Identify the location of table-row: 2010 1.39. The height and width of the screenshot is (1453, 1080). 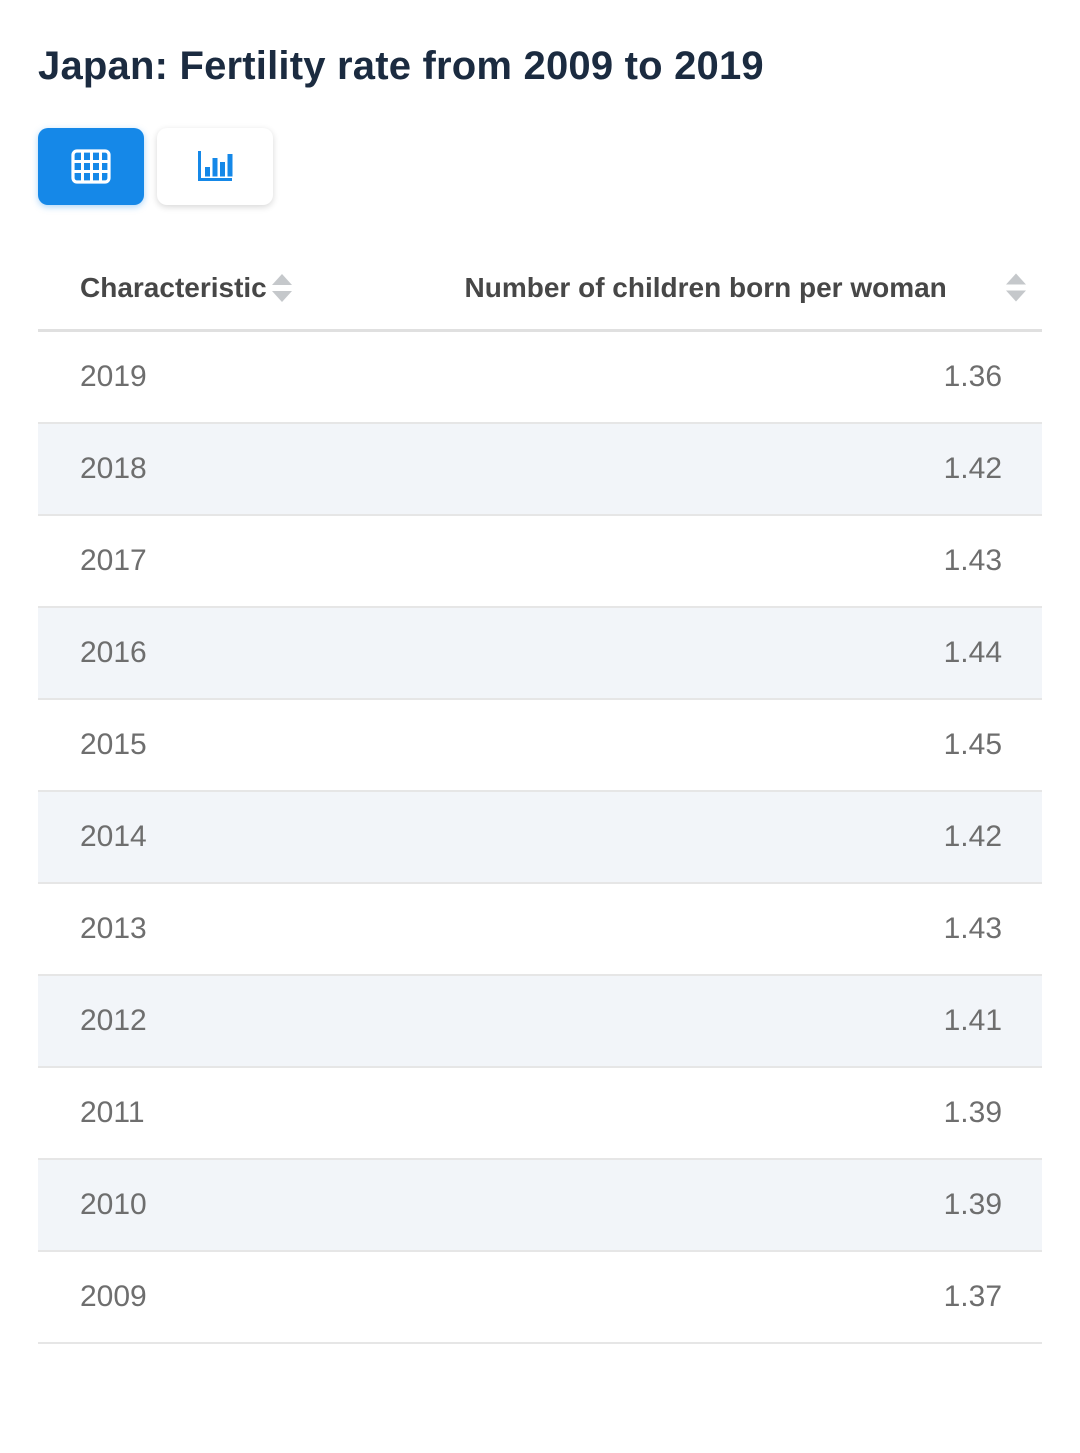
(540, 1205).